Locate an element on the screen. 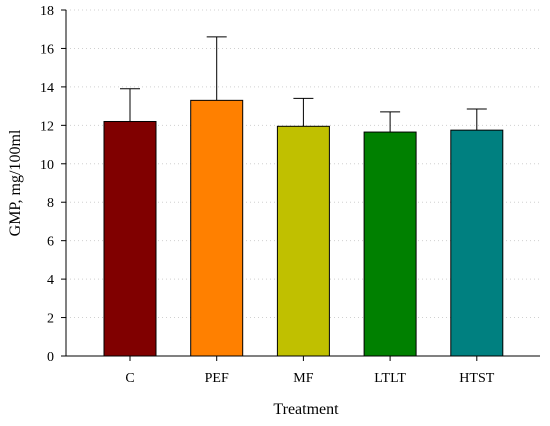 The height and width of the screenshot is (426, 550). x-tick-label-c: C is located at coordinates (129, 378).